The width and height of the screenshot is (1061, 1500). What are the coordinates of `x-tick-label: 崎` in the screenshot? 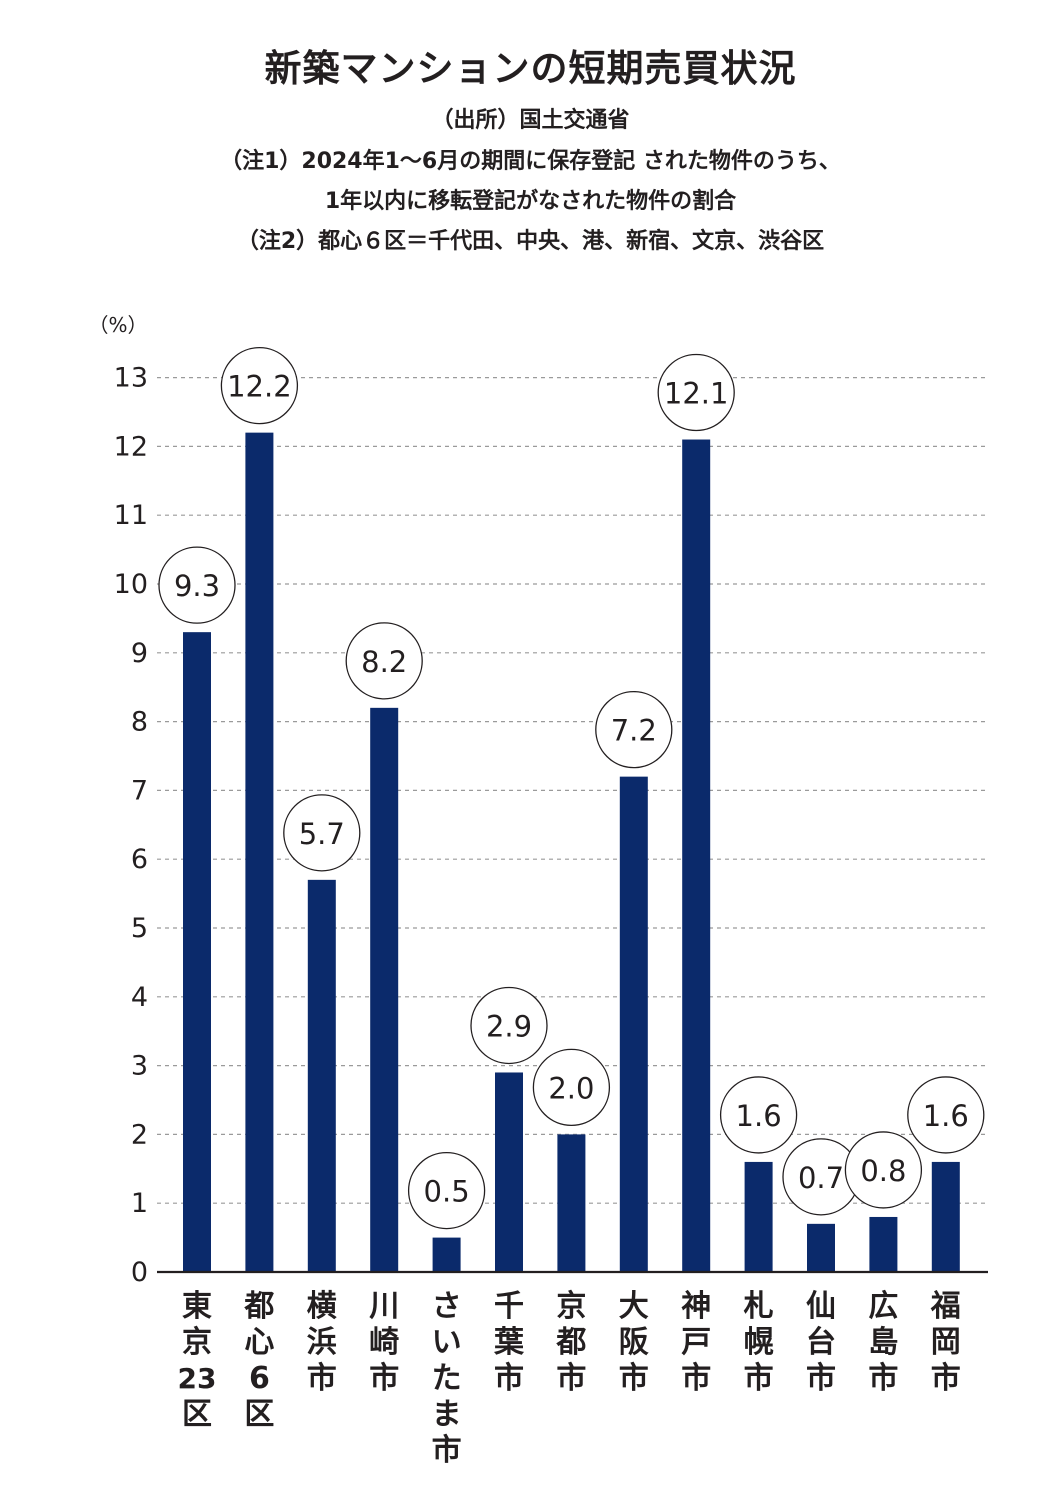 It's located at (384, 1342).